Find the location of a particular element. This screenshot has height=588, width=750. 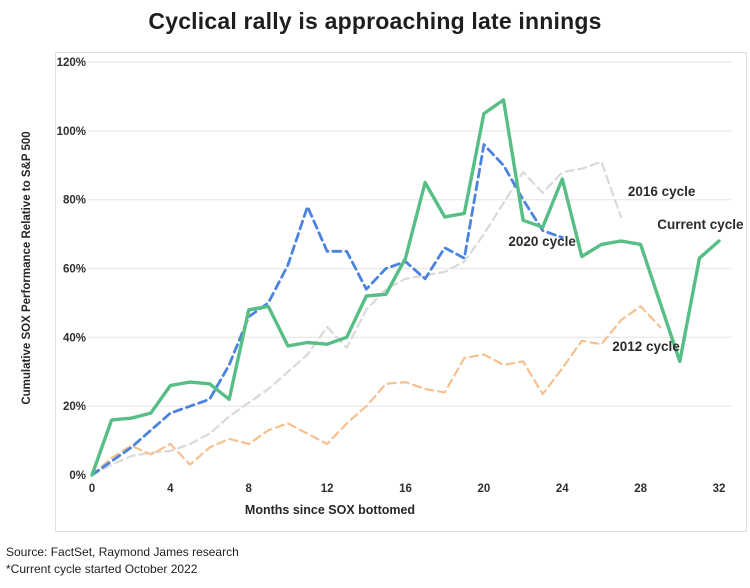

x-tick-label-16: 16 is located at coordinates (405, 489).